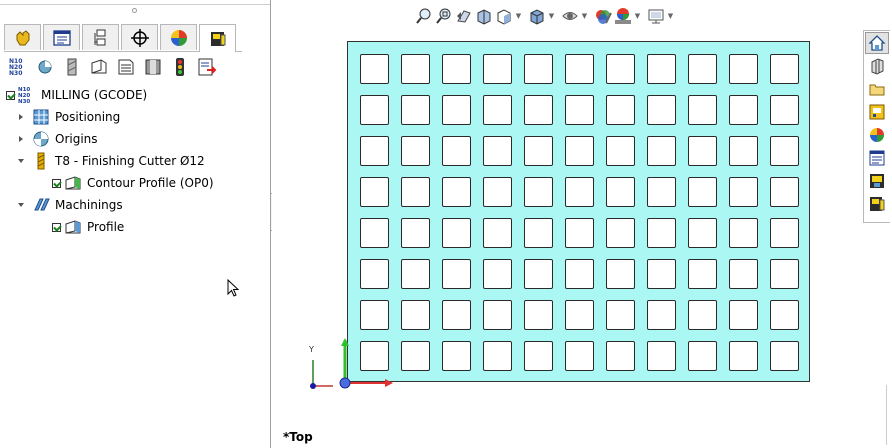 This screenshot has height=448, width=892. Describe the element at coordinates (877, 43) in the screenshot. I see `task-pane-home` at that location.